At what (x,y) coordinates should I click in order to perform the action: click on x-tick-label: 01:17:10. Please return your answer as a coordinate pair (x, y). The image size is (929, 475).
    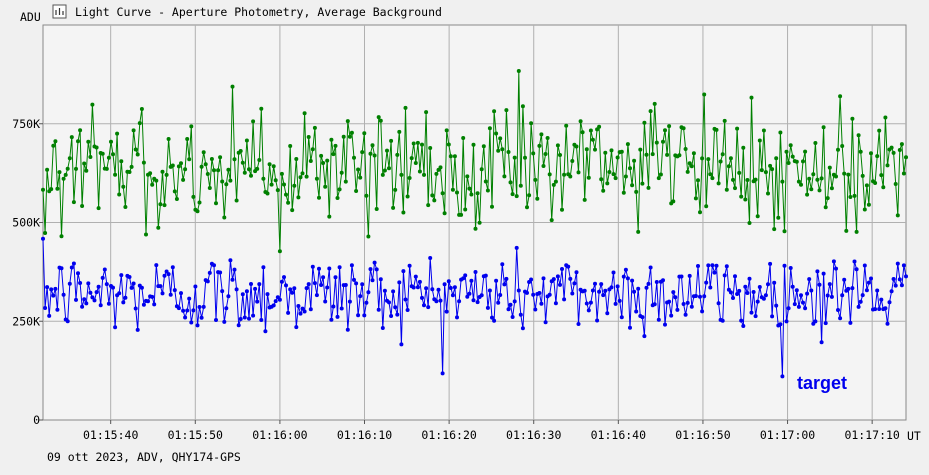
    Looking at the image, I should click on (871, 435).